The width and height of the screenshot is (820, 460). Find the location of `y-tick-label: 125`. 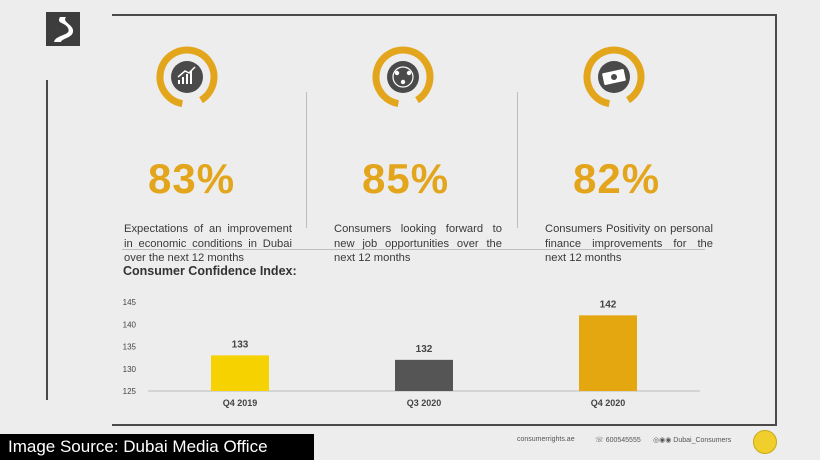

y-tick-label: 125 is located at coordinates (130, 391).